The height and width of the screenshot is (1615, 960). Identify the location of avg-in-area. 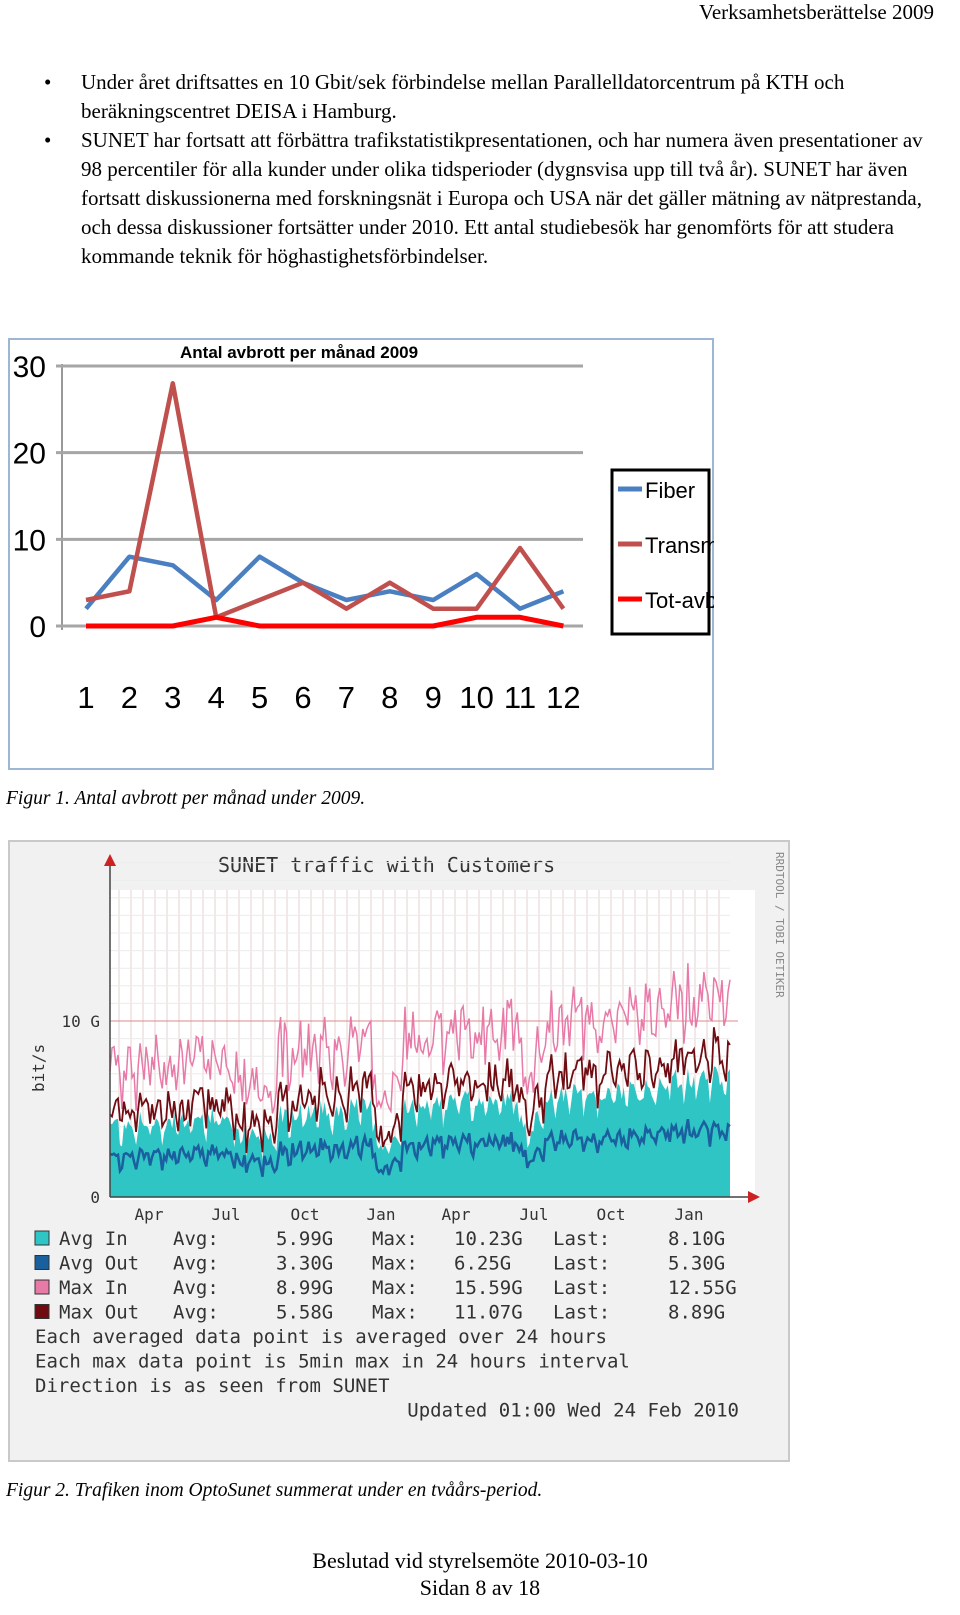
(420, 1131).